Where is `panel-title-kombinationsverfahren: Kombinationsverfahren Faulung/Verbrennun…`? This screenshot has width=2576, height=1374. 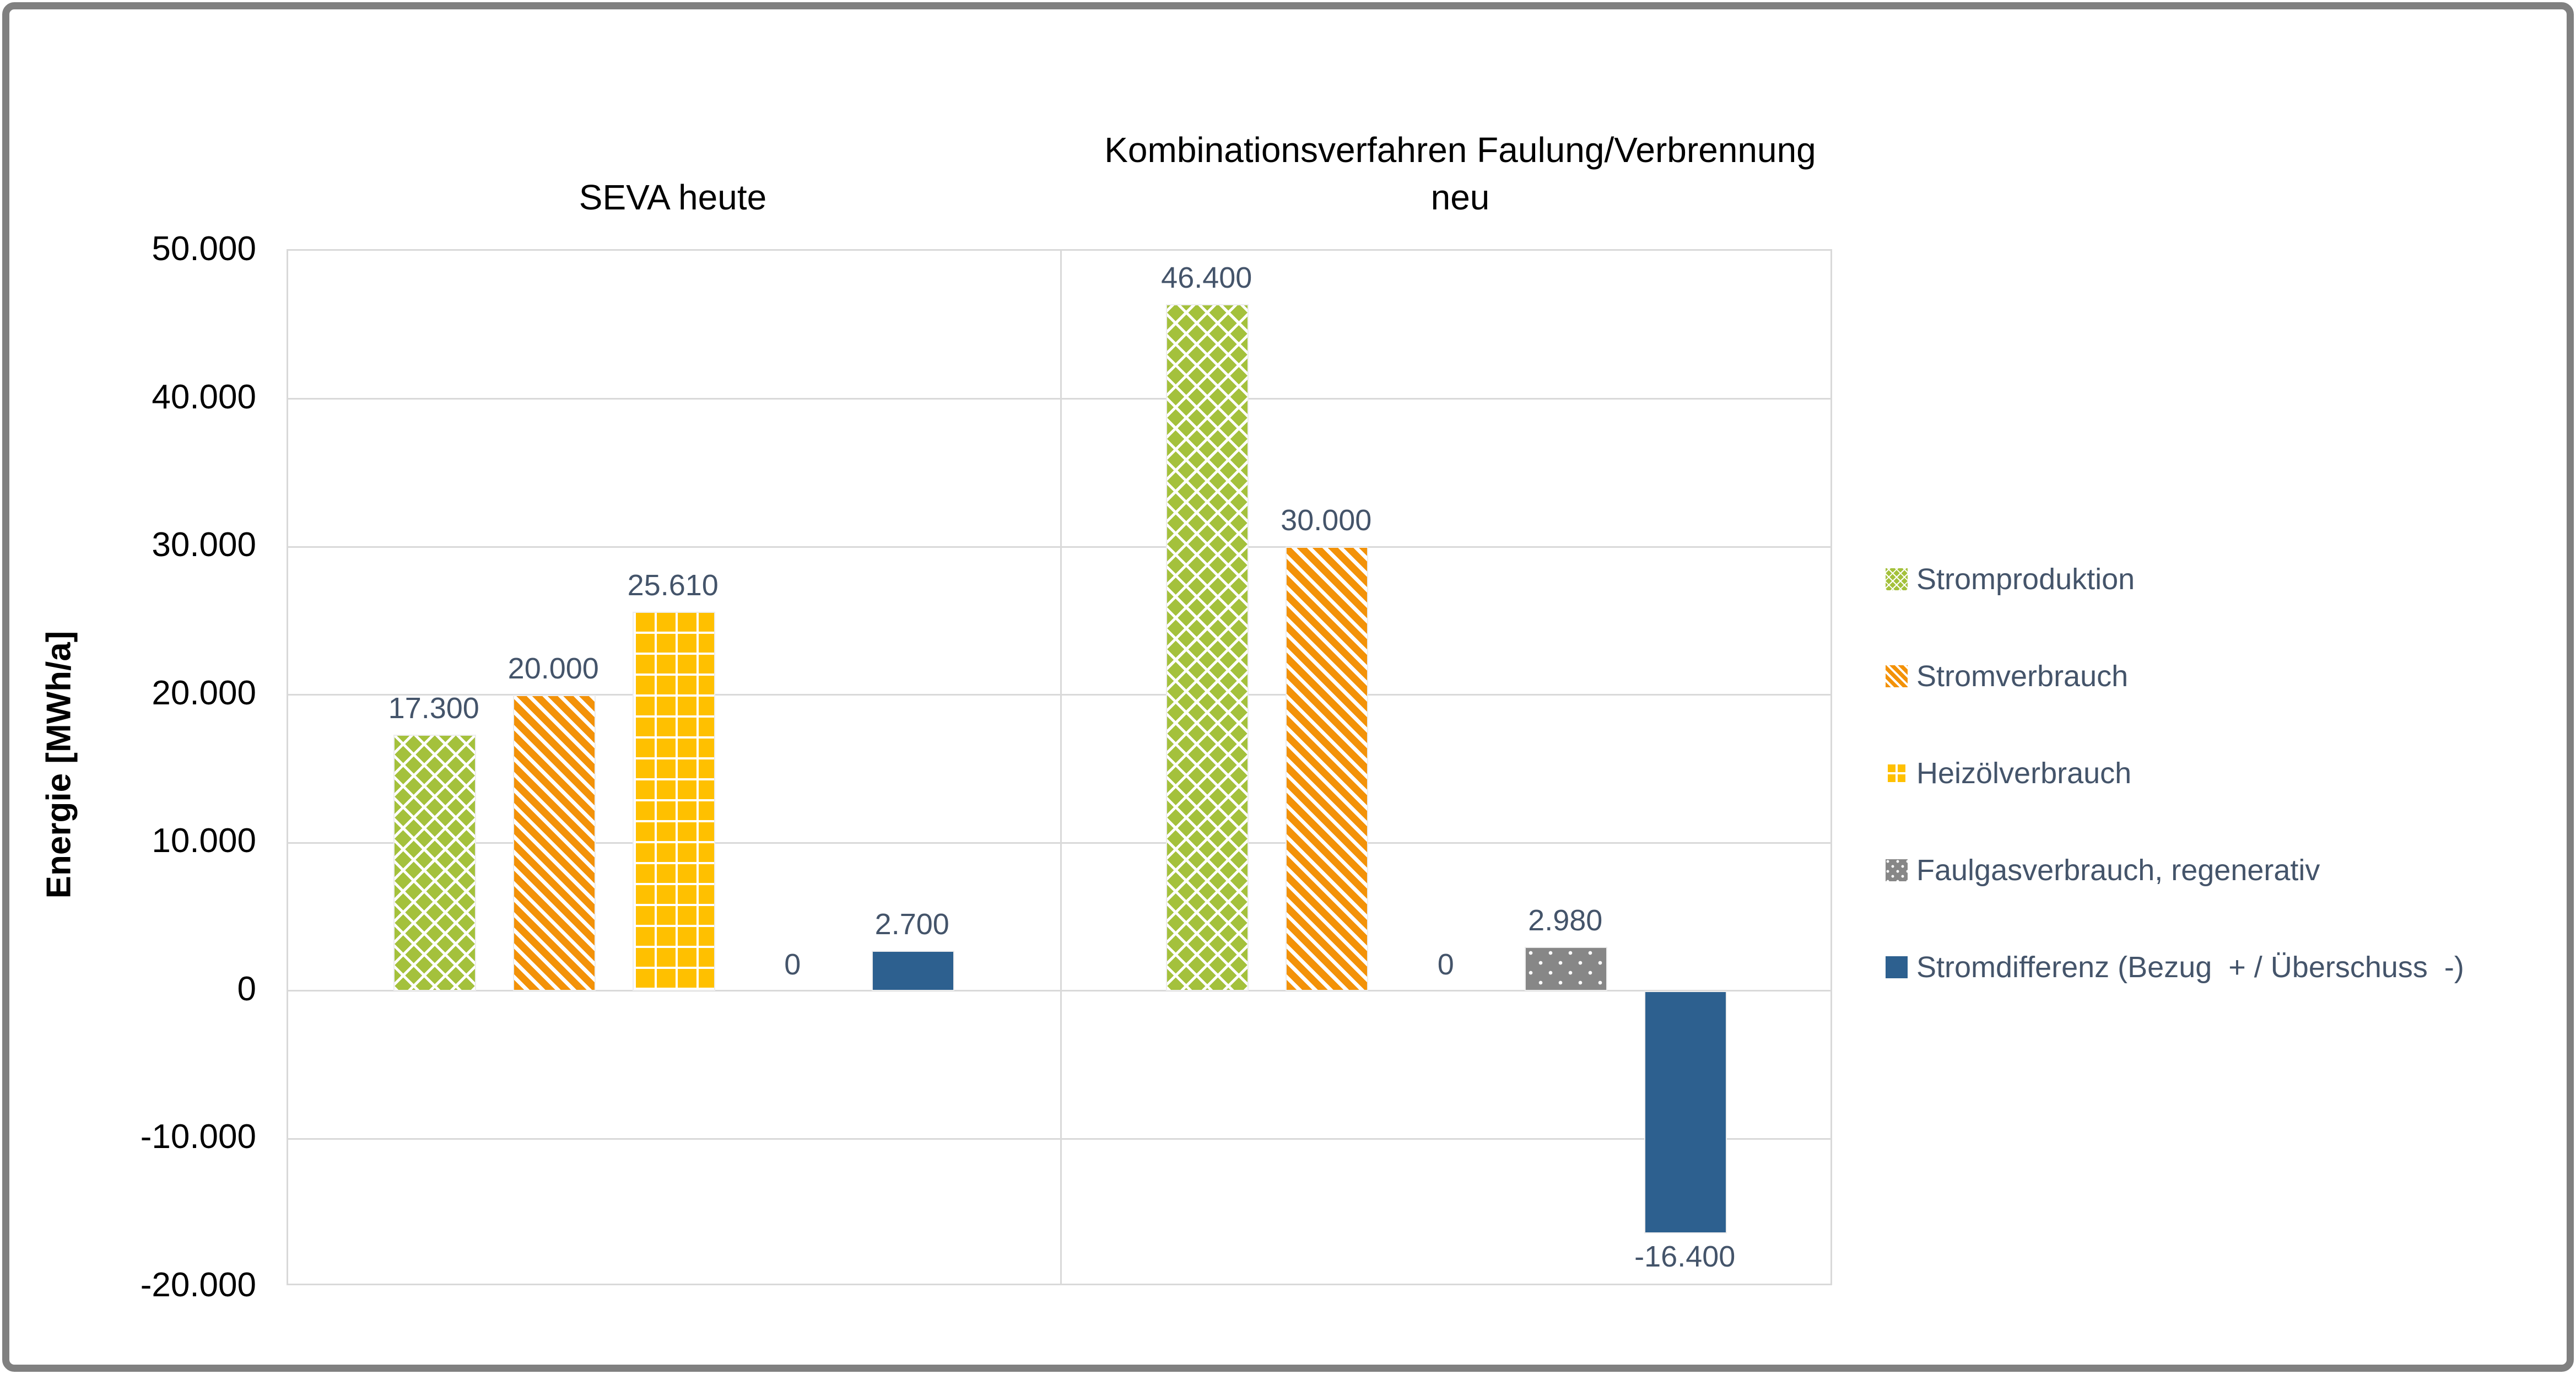
panel-title-kombinationsverfahren: Kombinationsverfahren Faulung/Verbrennun… is located at coordinates (1460, 173).